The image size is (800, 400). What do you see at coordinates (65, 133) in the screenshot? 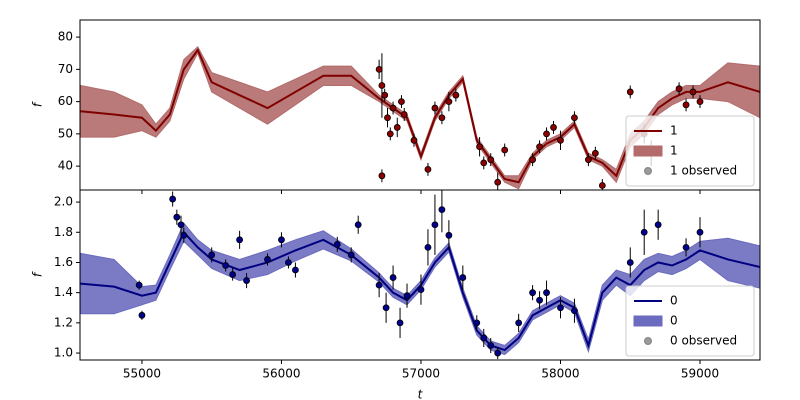
I see `y-tick-label: 50` at bounding box center [65, 133].